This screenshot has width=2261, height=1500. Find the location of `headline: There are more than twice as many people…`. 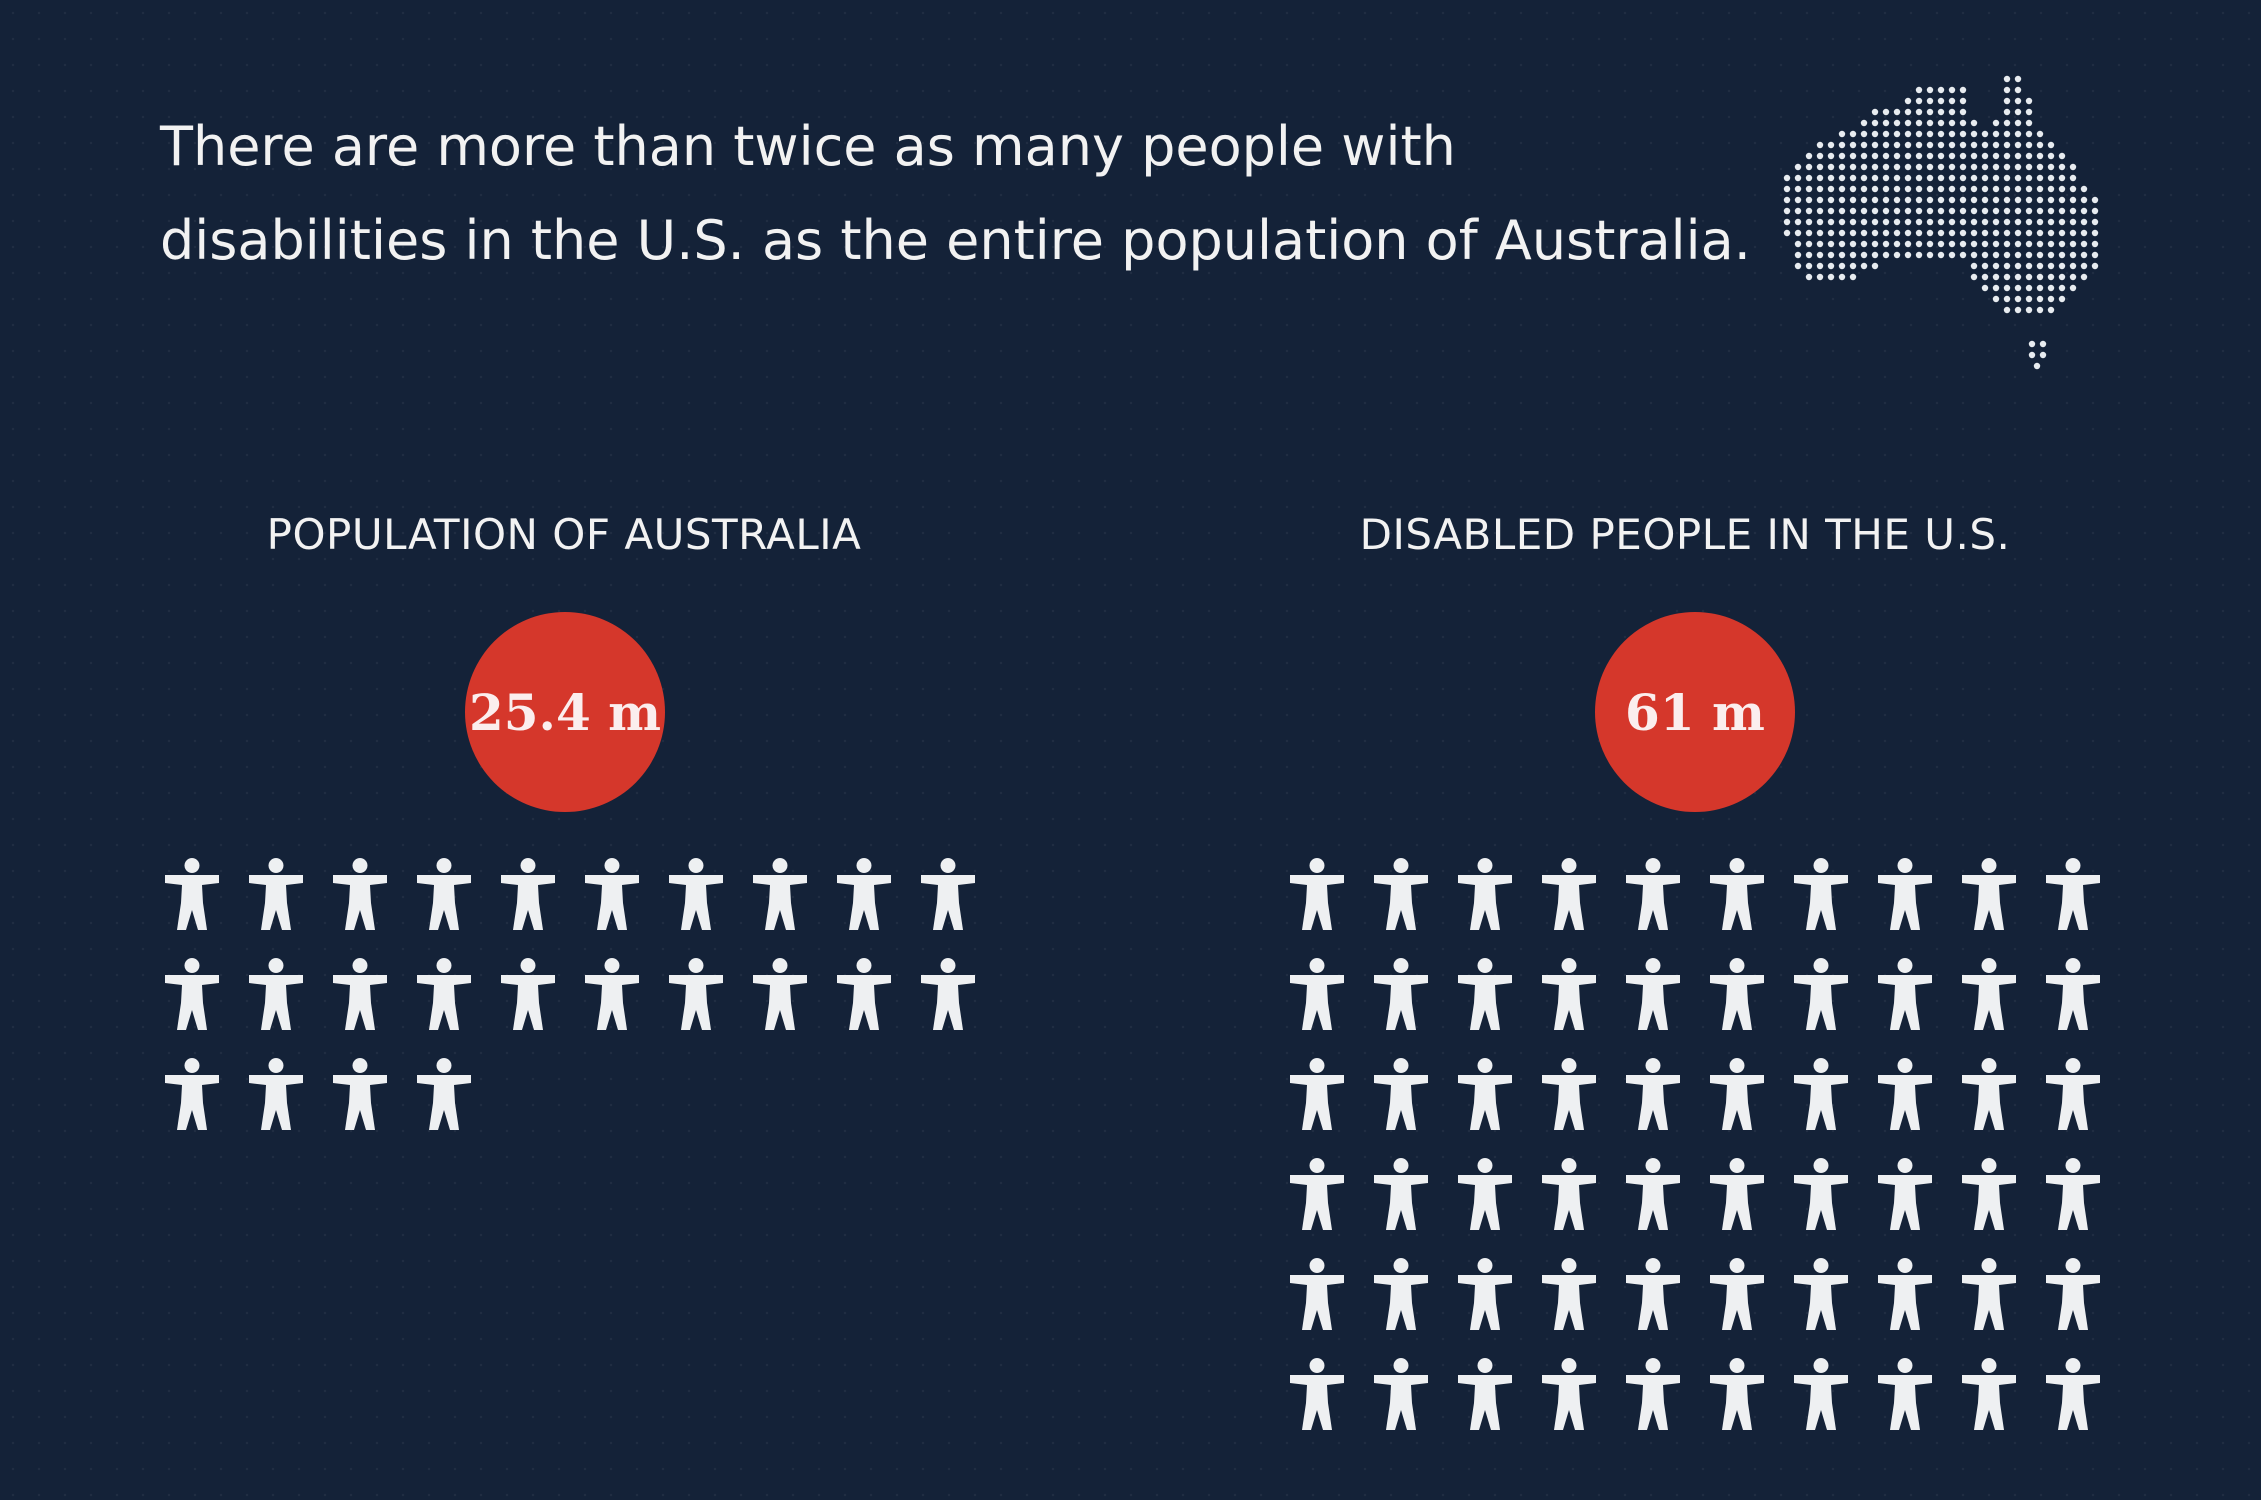

headline: There are more than twice as many people… is located at coordinates (955, 193).